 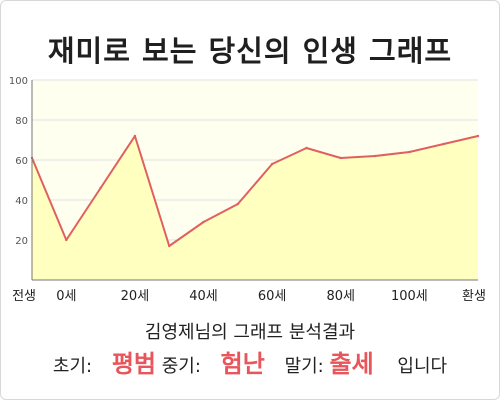 What do you see at coordinates (272, 296) in the screenshot?
I see `x-tick-label: 60세` at bounding box center [272, 296].